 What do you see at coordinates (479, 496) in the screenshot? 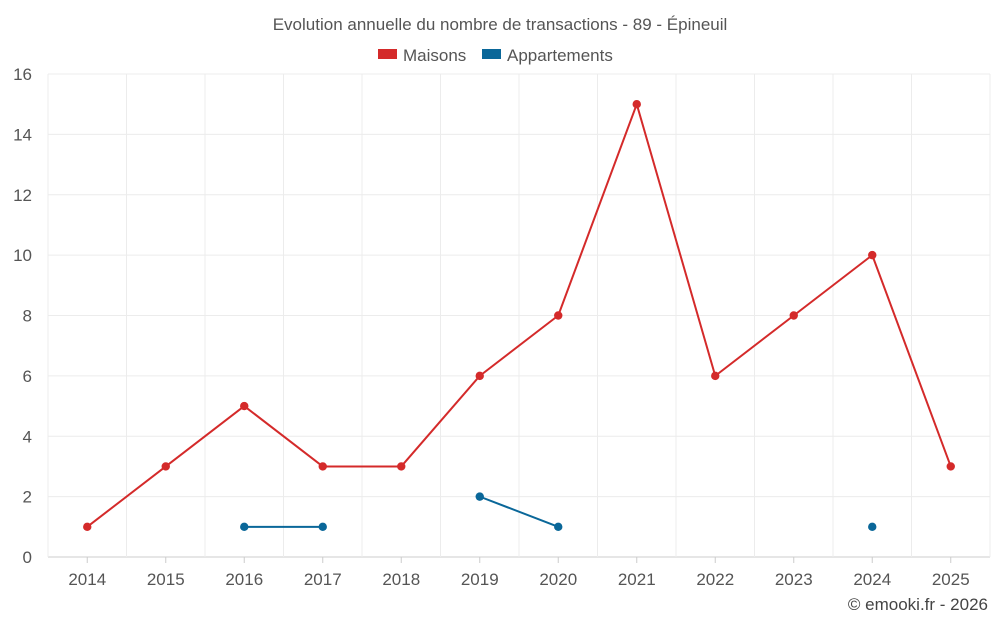
I see `data-point-appartements-2019` at bounding box center [479, 496].